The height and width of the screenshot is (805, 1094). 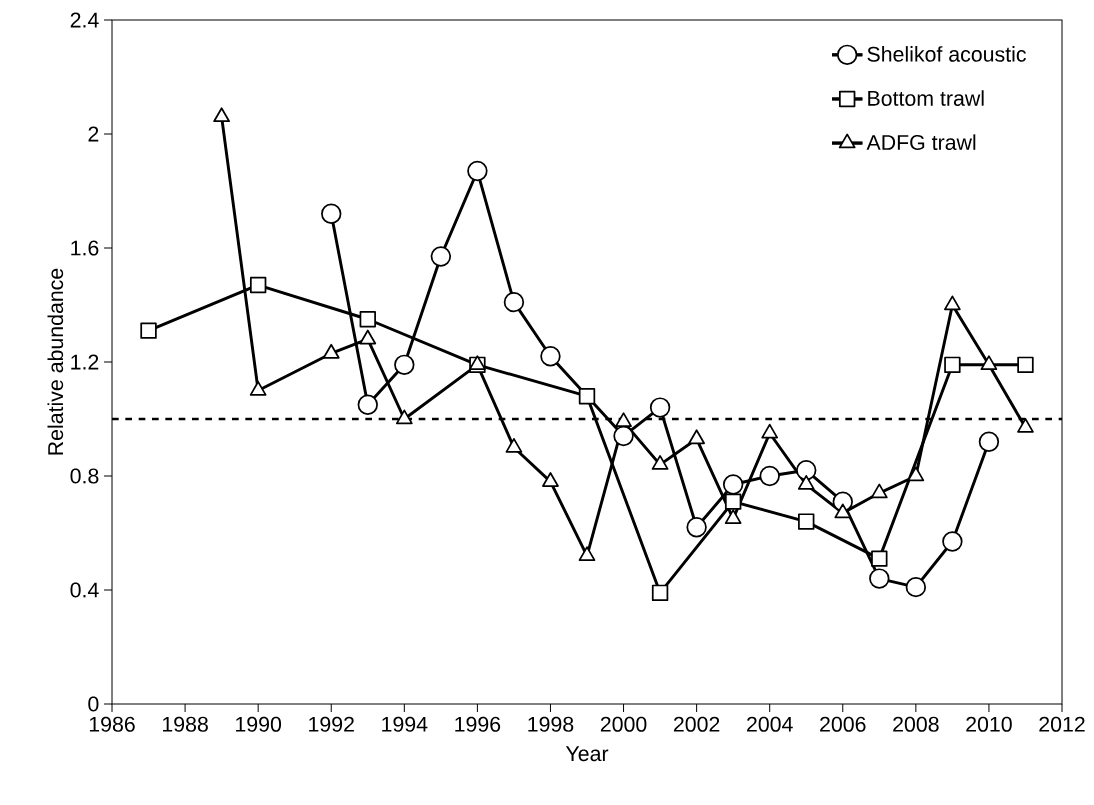 What do you see at coordinates (55, 361) in the screenshot?
I see `y-axis-title: Relative abundance` at bounding box center [55, 361].